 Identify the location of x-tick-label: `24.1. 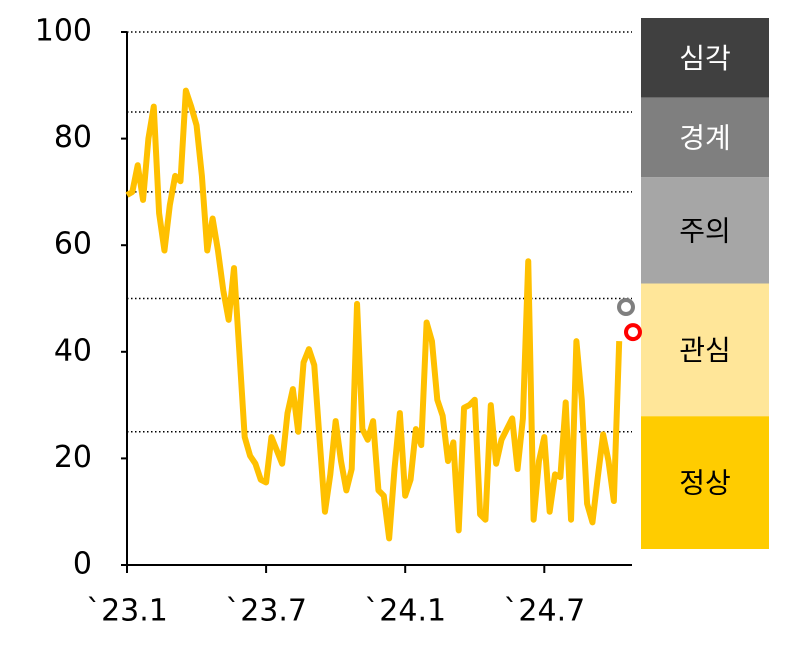
(405, 611).